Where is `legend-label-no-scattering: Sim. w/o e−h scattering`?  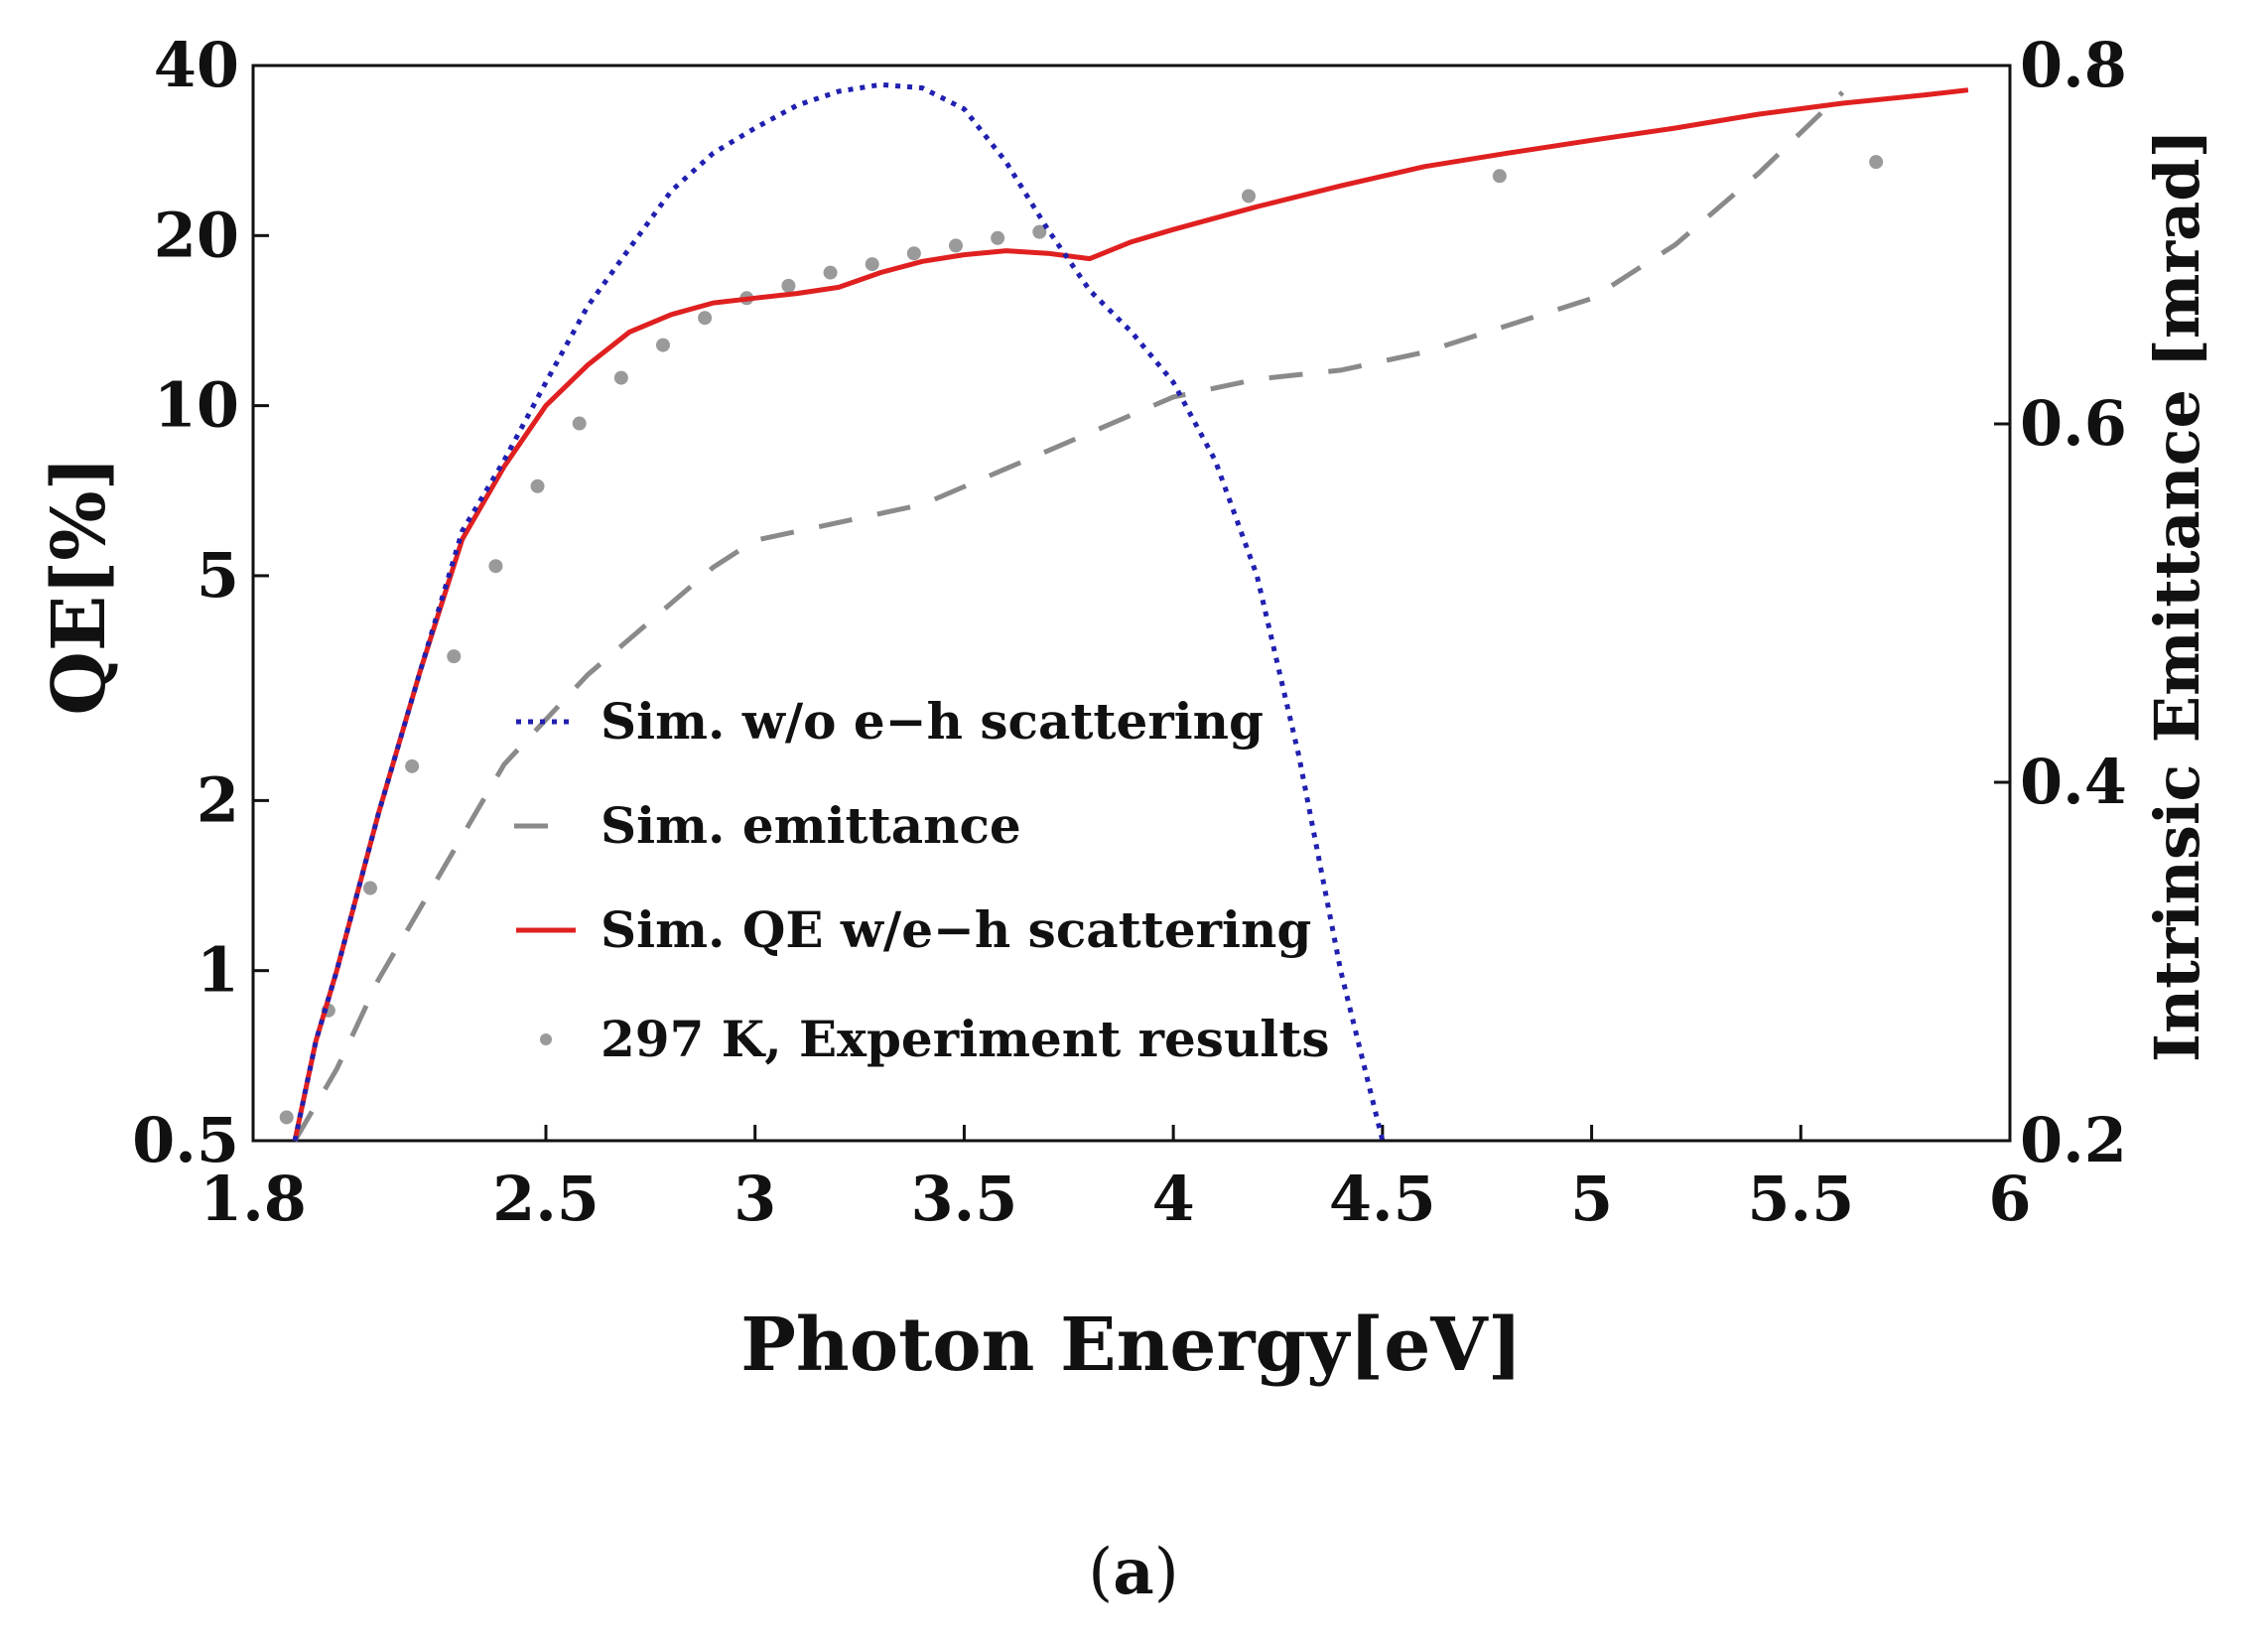 legend-label-no-scattering: Sim. w/o e−h scattering is located at coordinates (932, 721).